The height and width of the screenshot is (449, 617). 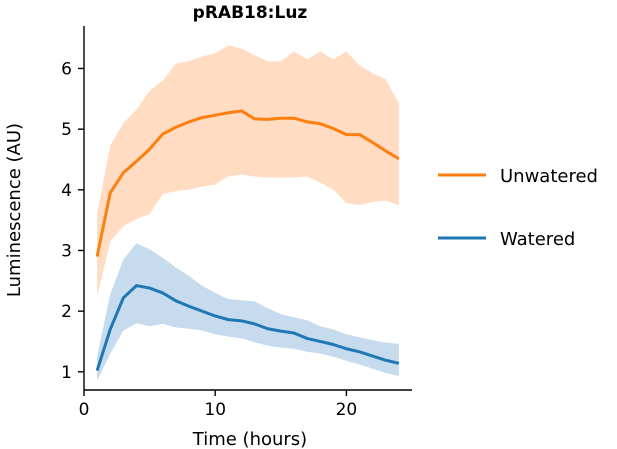 What do you see at coordinates (549, 176) in the screenshot?
I see `legend-label-unwatered: Unwatered` at bounding box center [549, 176].